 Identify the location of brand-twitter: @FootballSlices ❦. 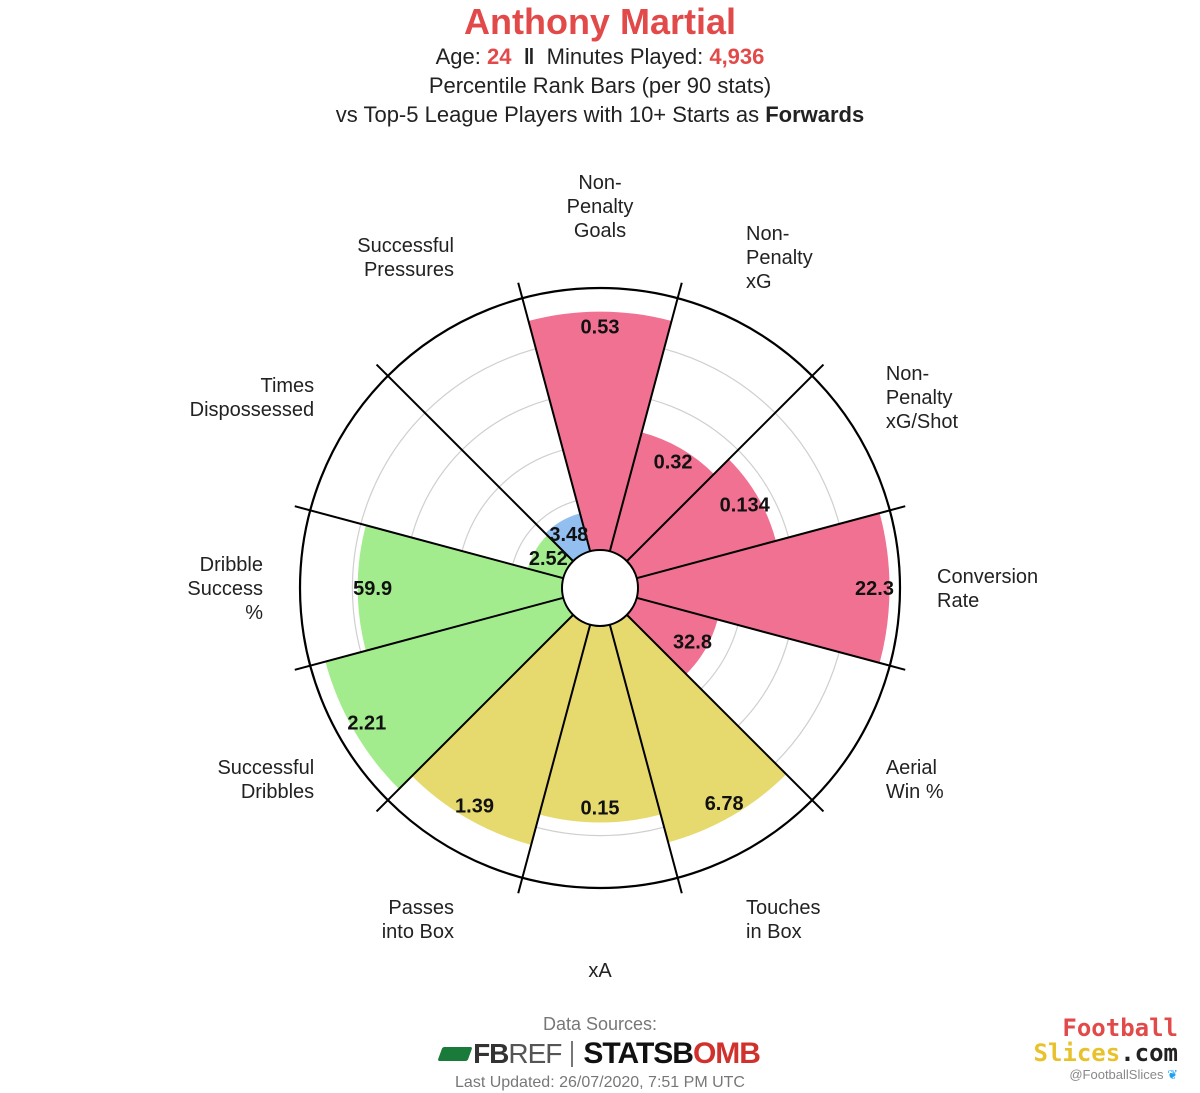
(1106, 1075).